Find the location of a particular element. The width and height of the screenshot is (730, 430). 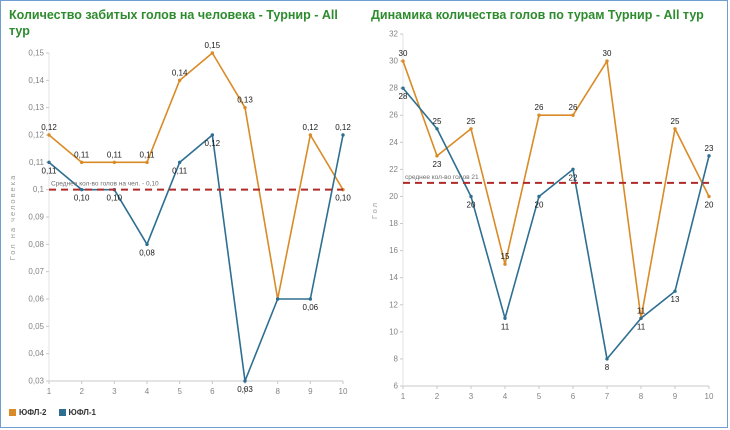

svg-text: Гол is located at coordinates (374, 210).